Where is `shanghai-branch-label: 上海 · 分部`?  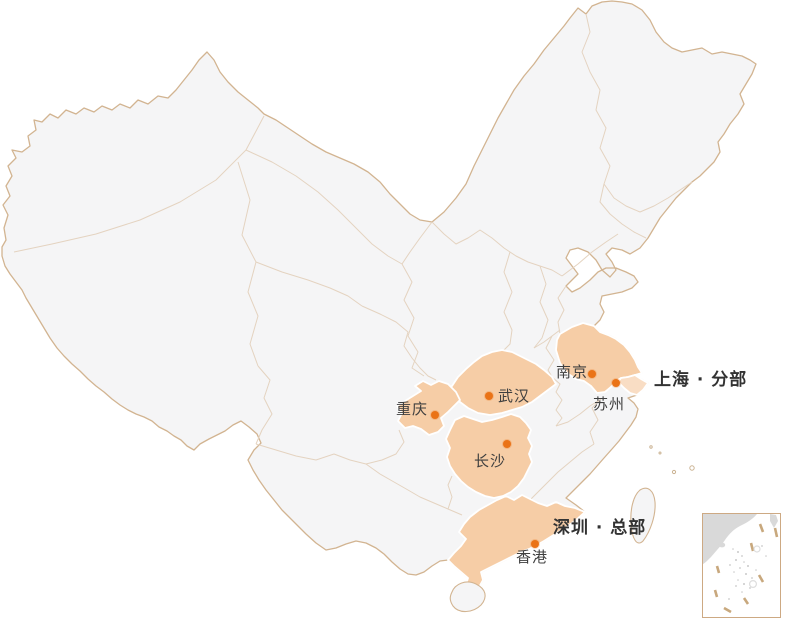
shanghai-branch-label: 上海 · 分部 is located at coordinates (701, 380).